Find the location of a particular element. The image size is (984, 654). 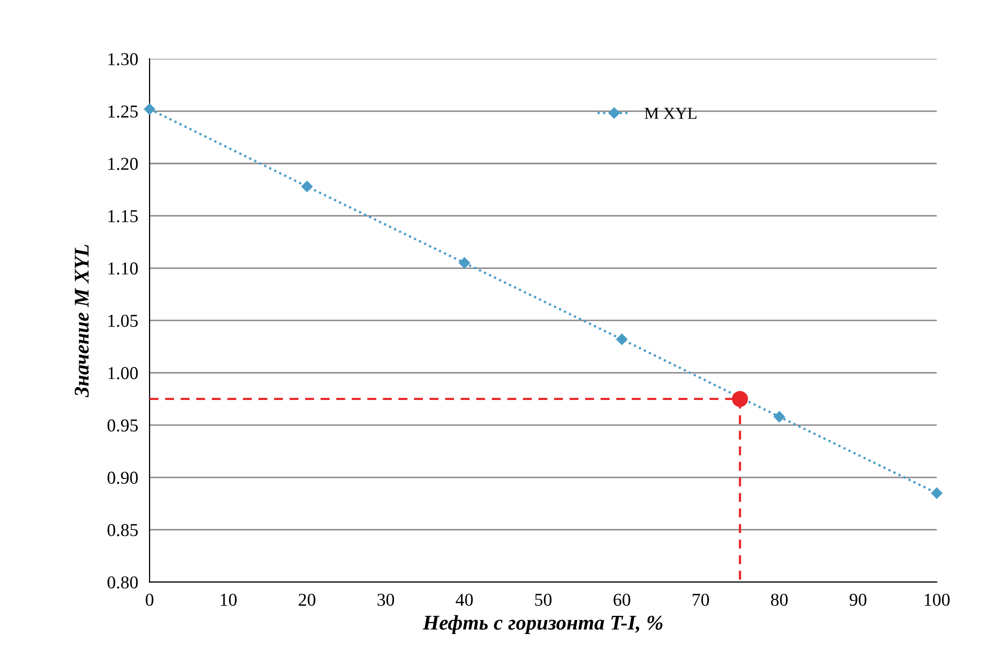

x-tick-label: 60 is located at coordinates (622, 600).